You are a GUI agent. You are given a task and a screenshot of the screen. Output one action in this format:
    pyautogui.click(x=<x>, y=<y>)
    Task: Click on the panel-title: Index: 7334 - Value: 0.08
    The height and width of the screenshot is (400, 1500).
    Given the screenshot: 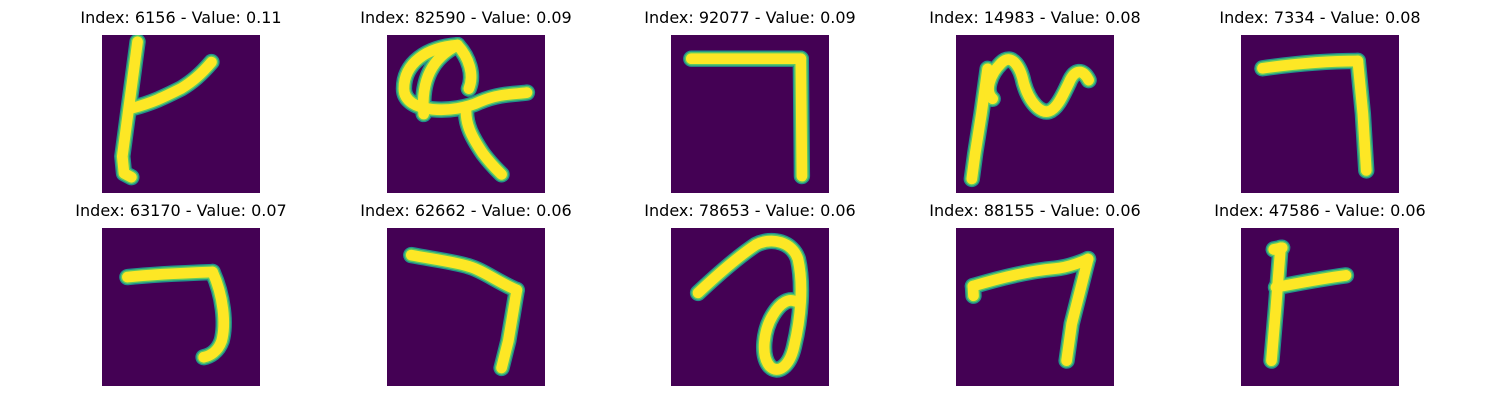 What is the action you would take?
    pyautogui.click(x=1320, y=18)
    